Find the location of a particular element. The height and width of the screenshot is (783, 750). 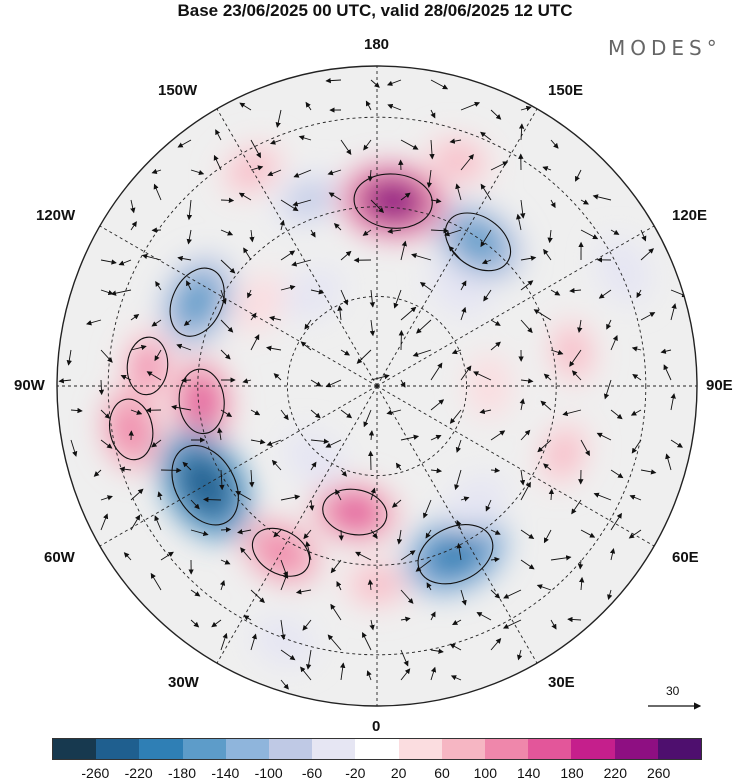

lon-label-120e: 120E is located at coordinates (690, 215).